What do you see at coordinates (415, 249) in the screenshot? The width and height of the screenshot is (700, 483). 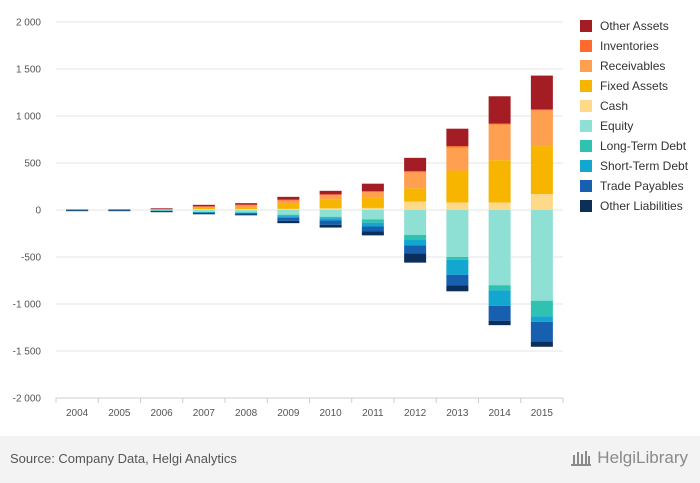 I see `bar-trade-payables-2012` at bounding box center [415, 249].